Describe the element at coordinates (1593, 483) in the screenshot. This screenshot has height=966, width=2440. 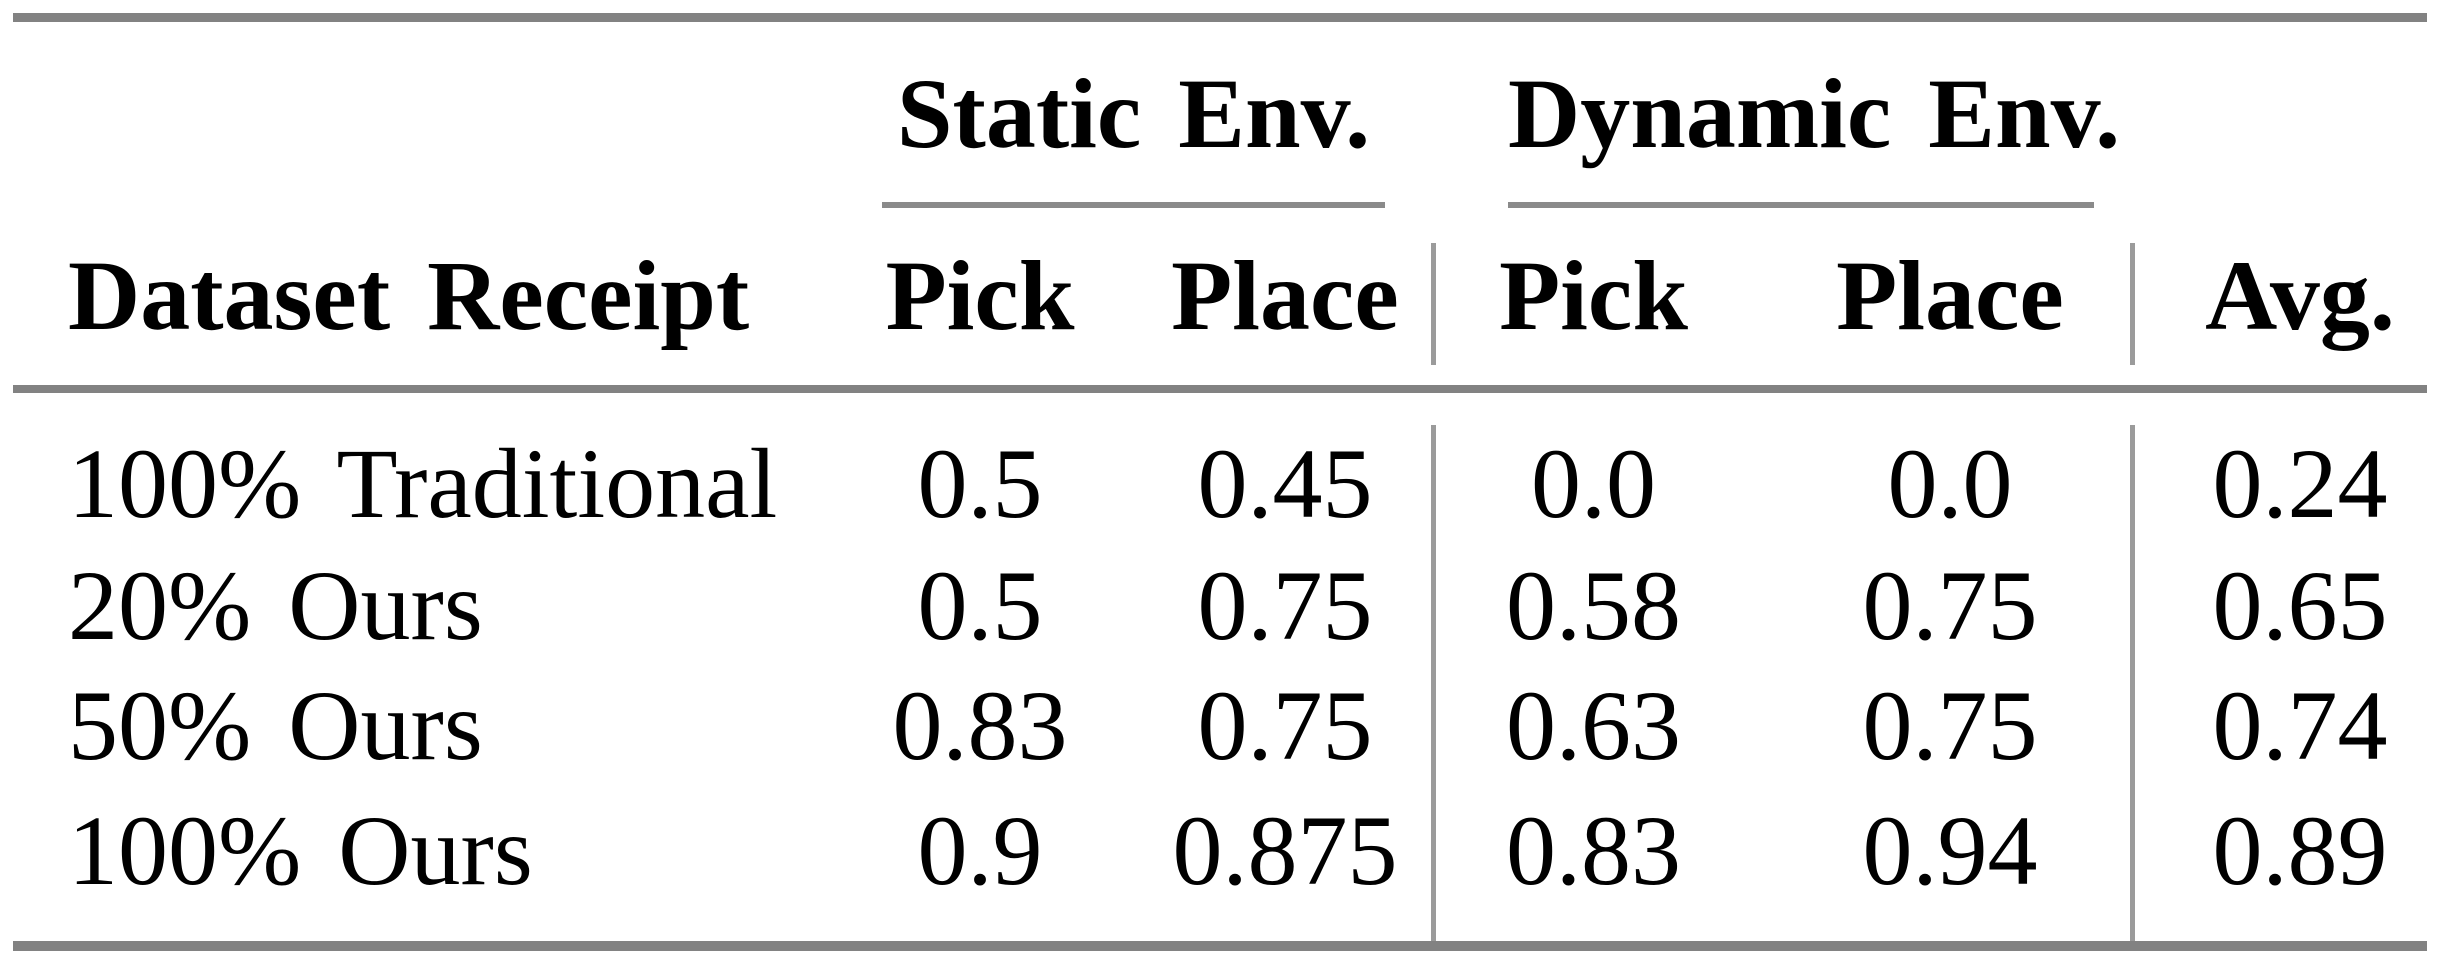
I see `cell-dynamic-pick: 0.0` at that location.